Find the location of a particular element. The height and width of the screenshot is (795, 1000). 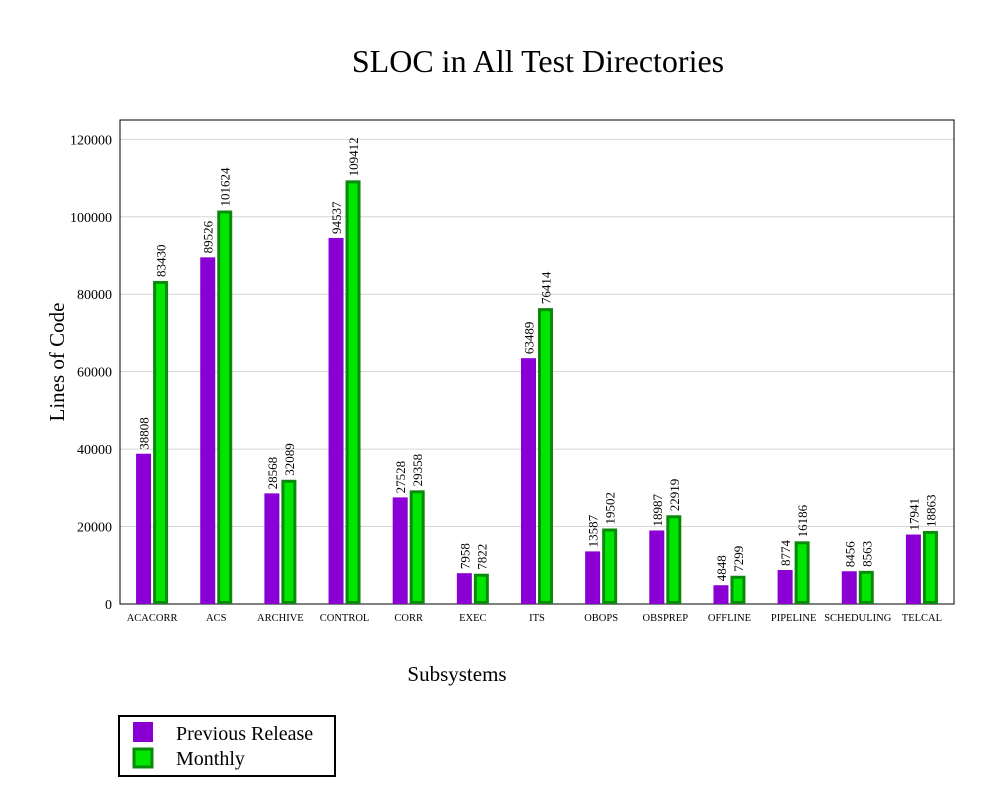

data-label: 18863 is located at coordinates (930, 510).